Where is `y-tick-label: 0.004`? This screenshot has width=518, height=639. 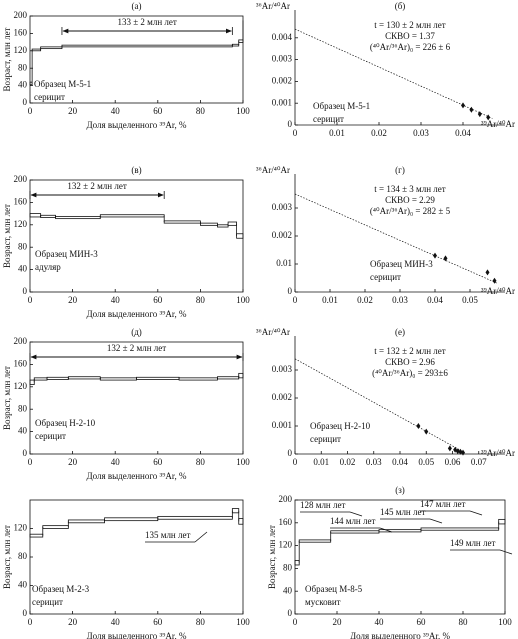
y-tick-label: 0.004 is located at coordinates (282, 37).